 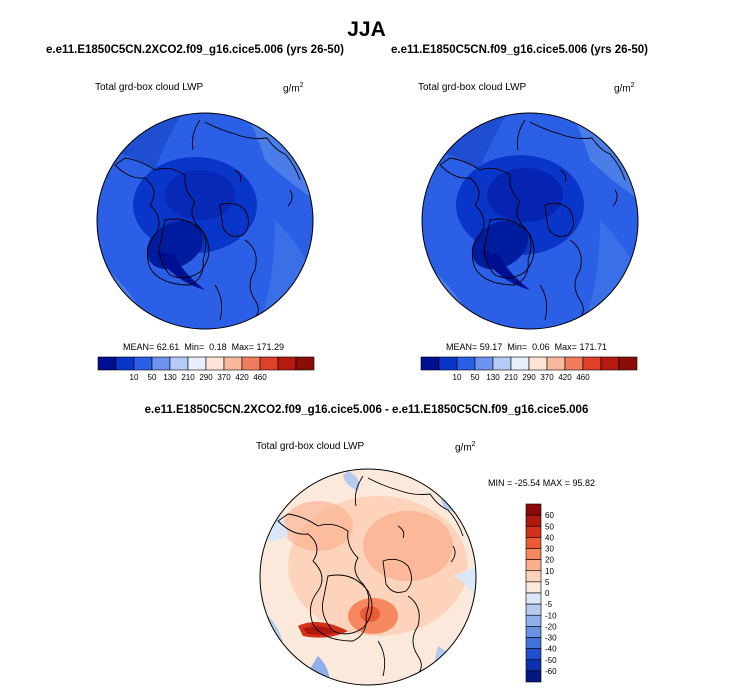 I want to click on difference-units: g/m2, so click(x=465, y=447).